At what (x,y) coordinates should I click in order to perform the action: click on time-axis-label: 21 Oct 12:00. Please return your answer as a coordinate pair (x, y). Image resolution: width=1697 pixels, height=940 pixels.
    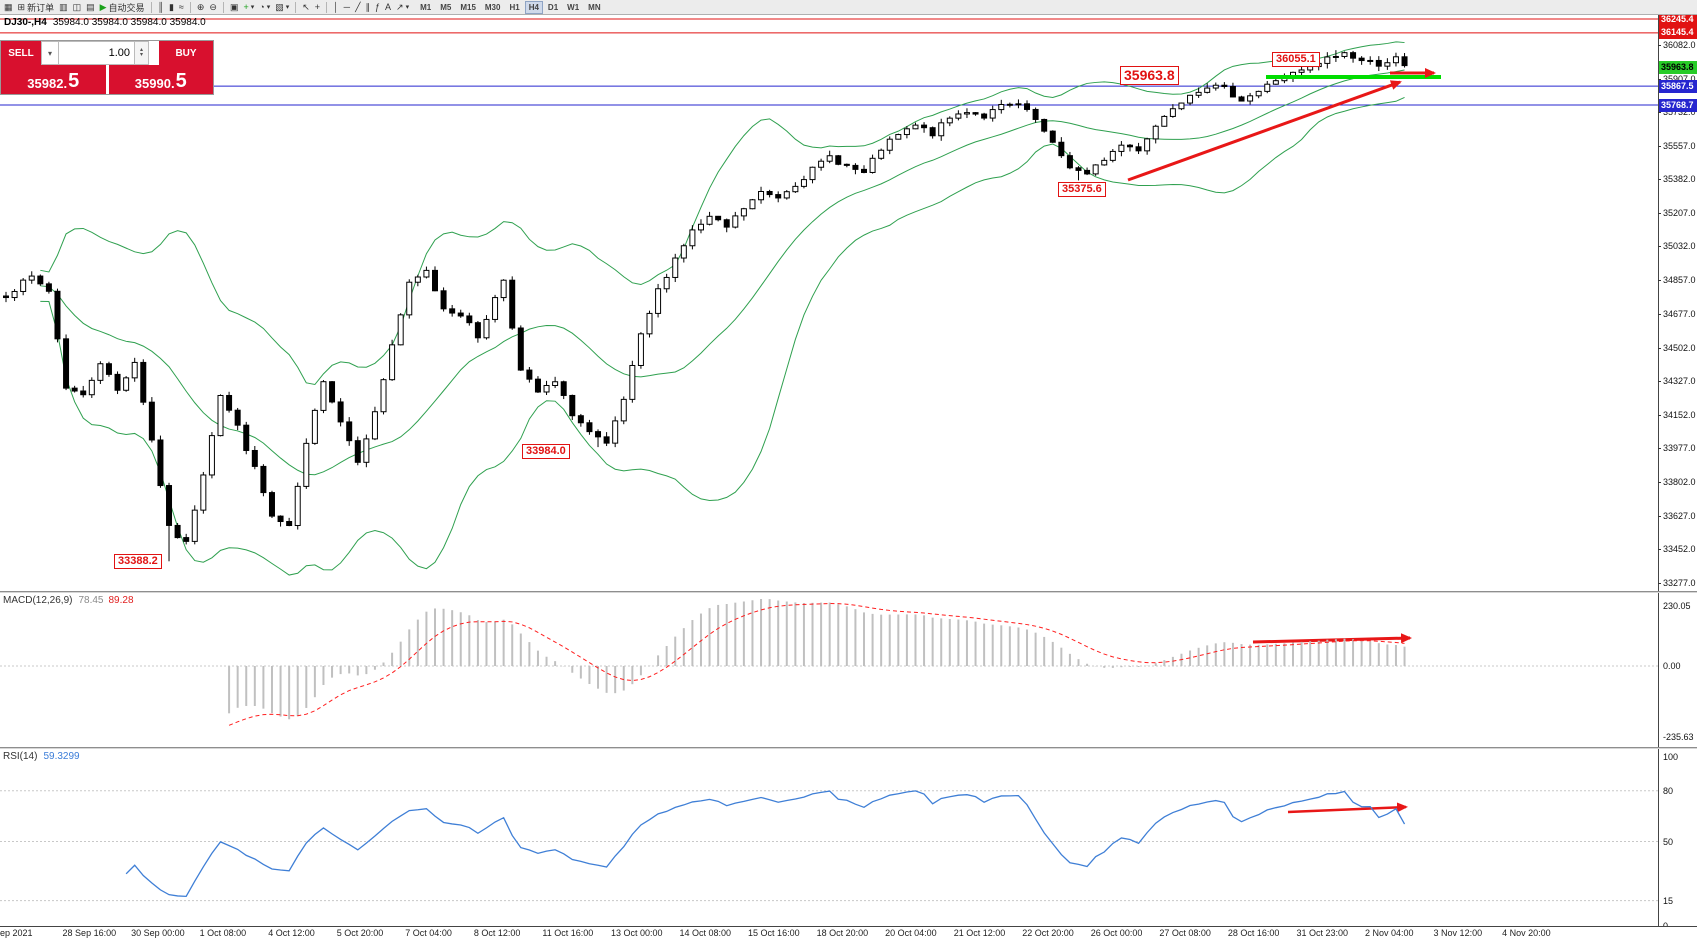
    Looking at the image, I should click on (979, 933).